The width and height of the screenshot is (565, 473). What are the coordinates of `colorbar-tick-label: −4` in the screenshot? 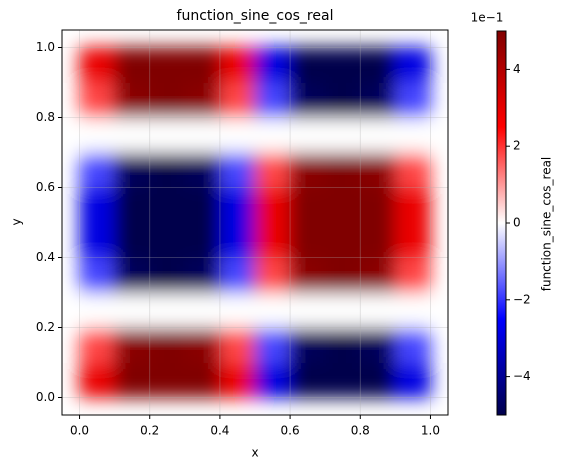 It's located at (522, 376).